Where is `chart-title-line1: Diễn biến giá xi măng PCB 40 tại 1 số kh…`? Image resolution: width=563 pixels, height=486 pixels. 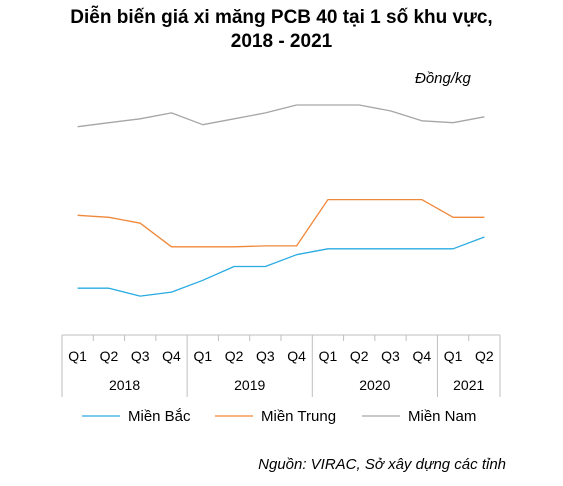 chart-title-line1: Diễn biến giá xi măng PCB 40 tại 1 số kh… is located at coordinates (281, 17).